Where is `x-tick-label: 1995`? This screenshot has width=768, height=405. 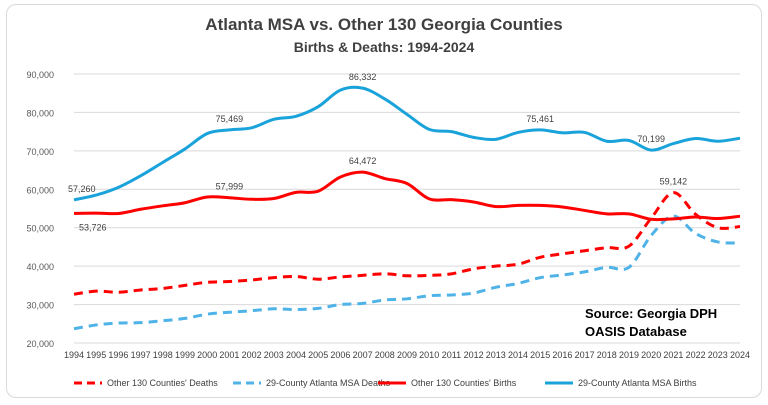 x-tick-label: 1995 is located at coordinates (96, 355).